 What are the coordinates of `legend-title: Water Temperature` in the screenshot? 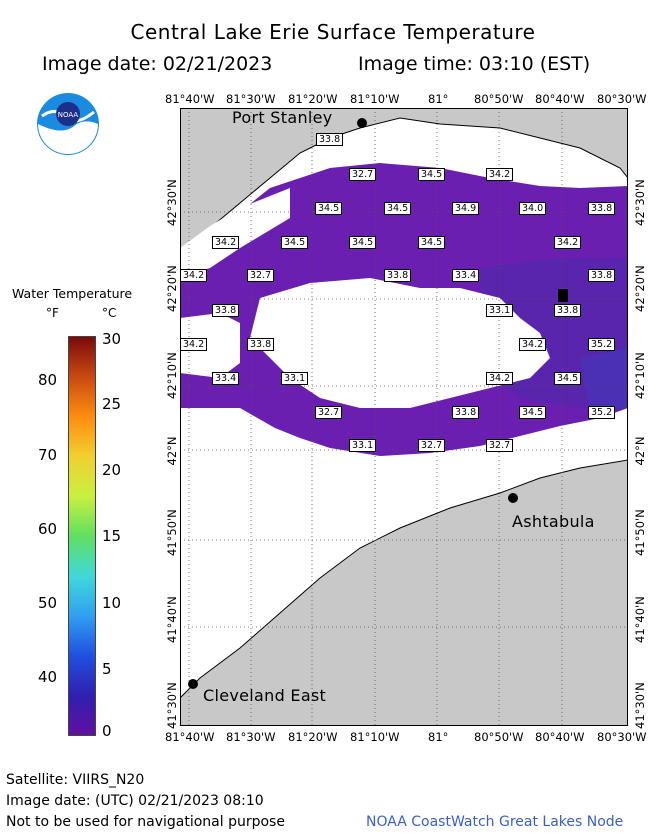 It's located at (72, 293).